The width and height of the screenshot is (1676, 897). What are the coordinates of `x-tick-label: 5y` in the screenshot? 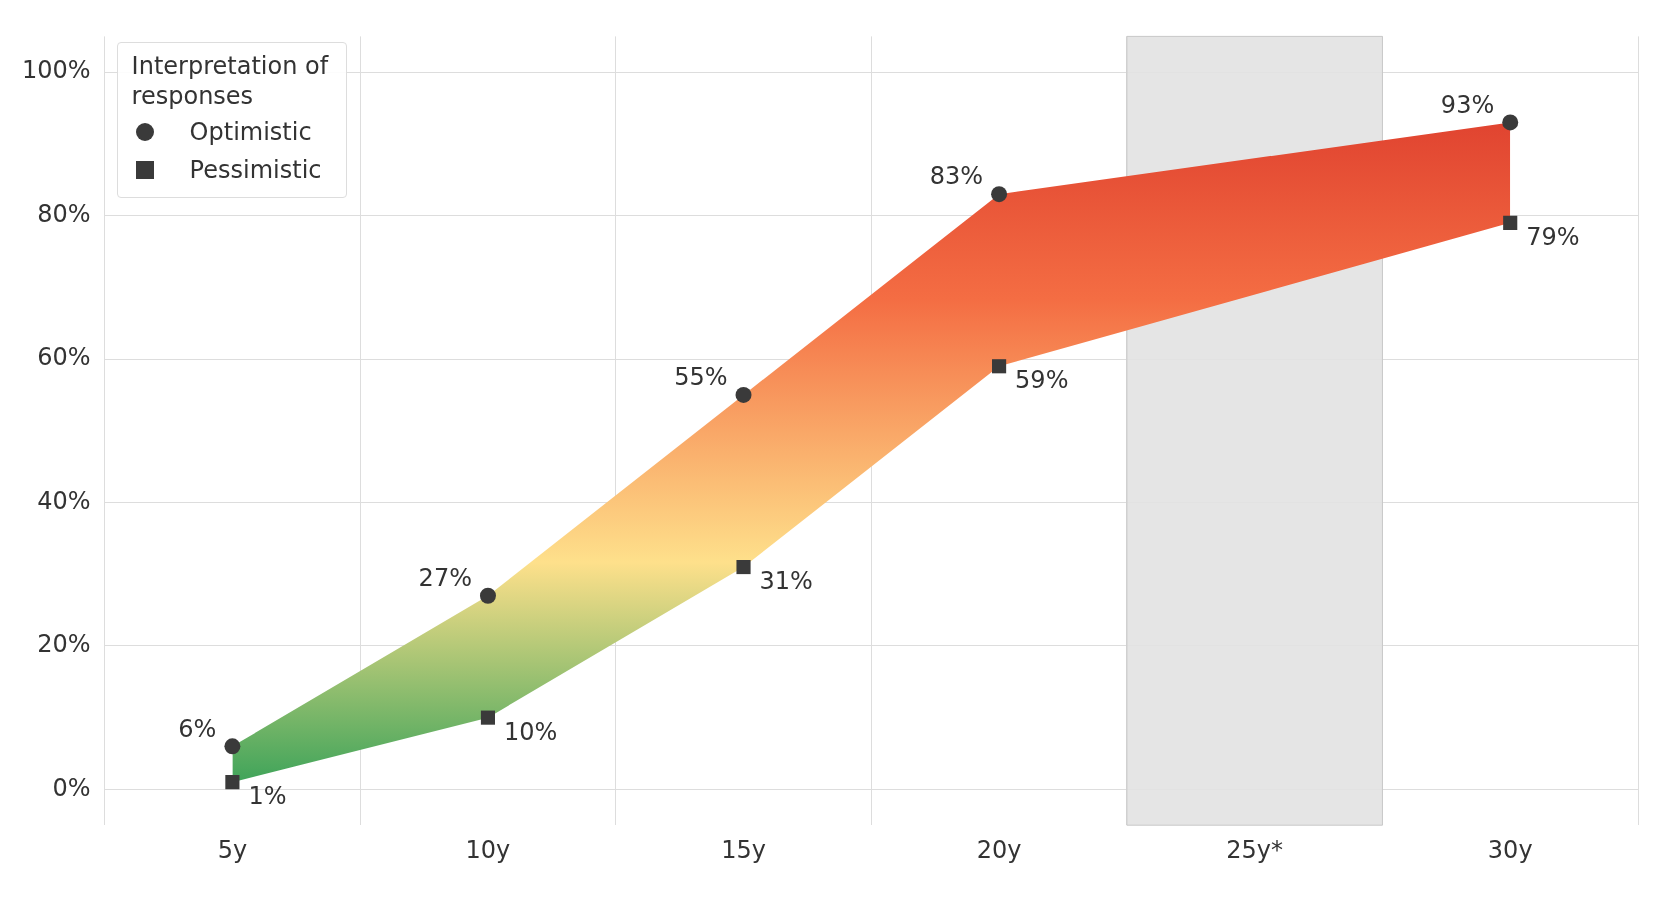 It's located at (232, 849).